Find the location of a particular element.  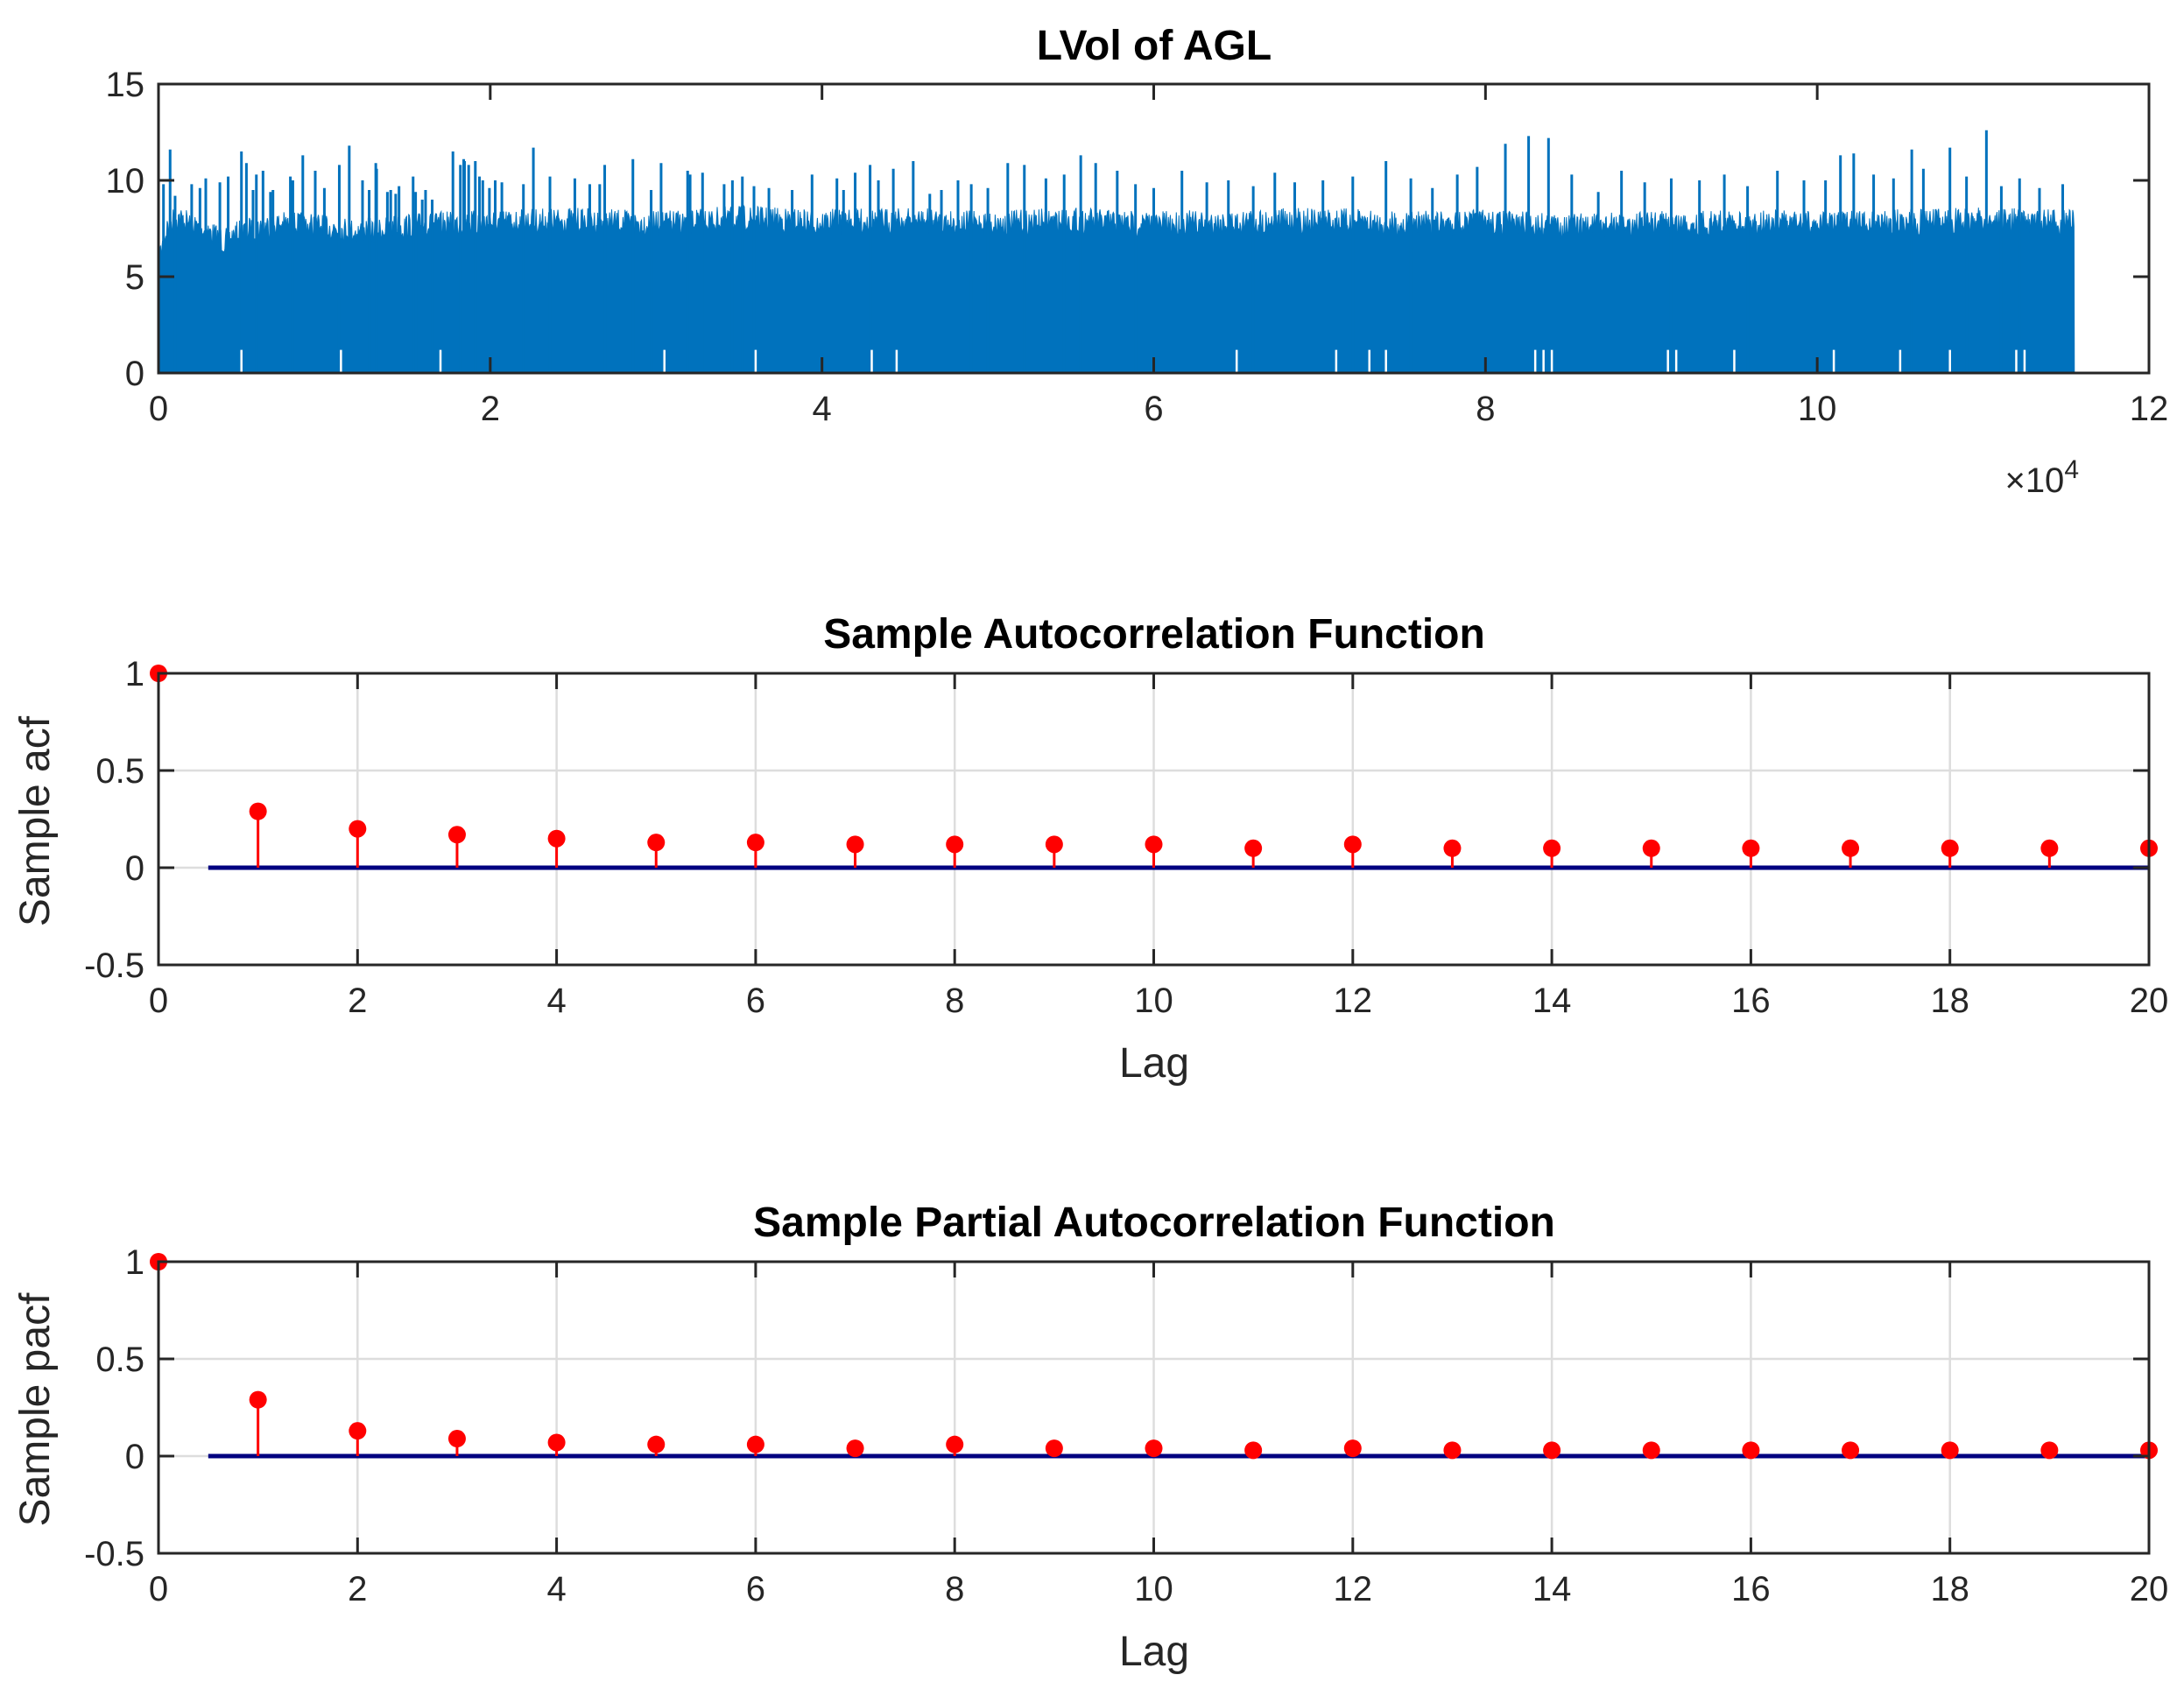

lvol-xtick-label: 4 is located at coordinates (822, 409).